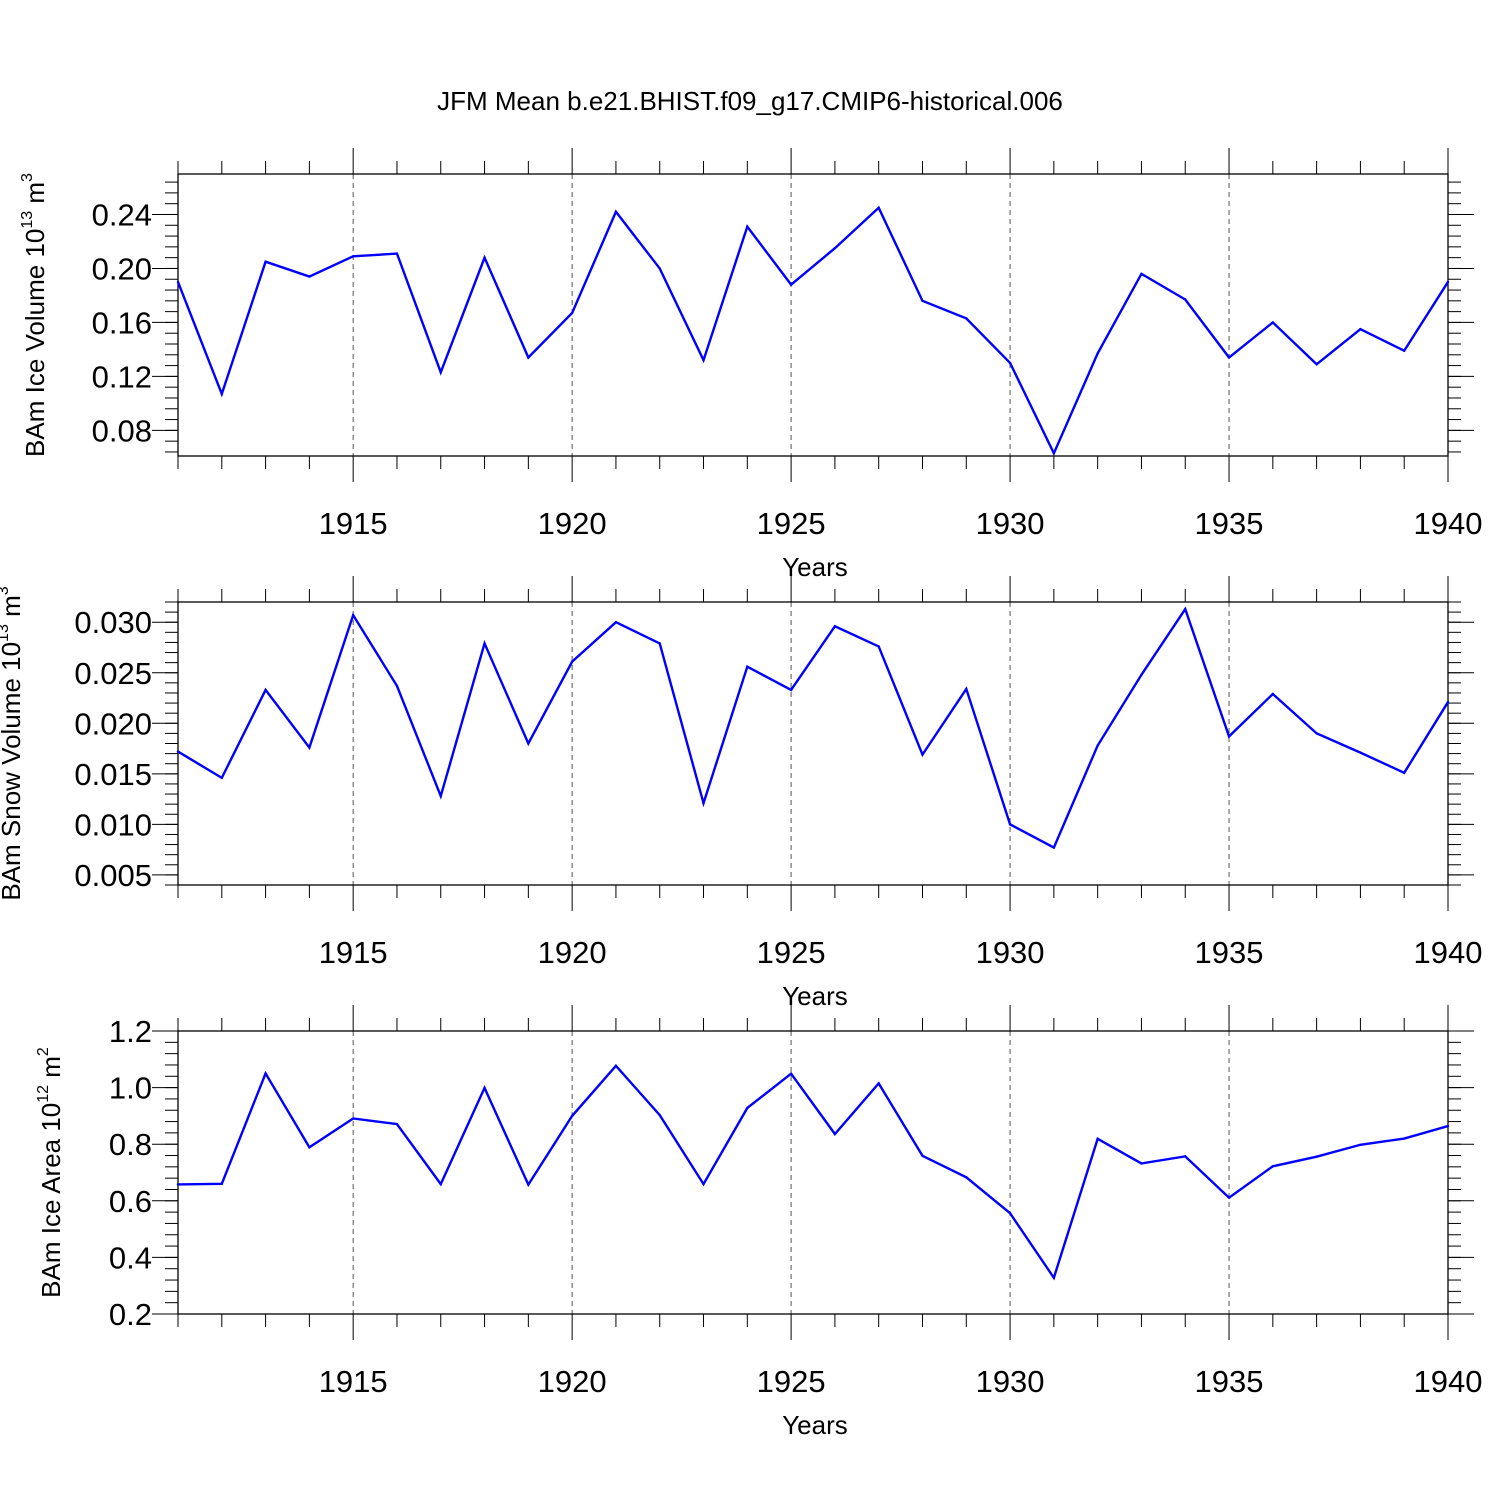 The height and width of the screenshot is (1500, 1500). Describe the element at coordinates (122, 214) in the screenshot. I see `y-tick-label: 0.24` at that location.